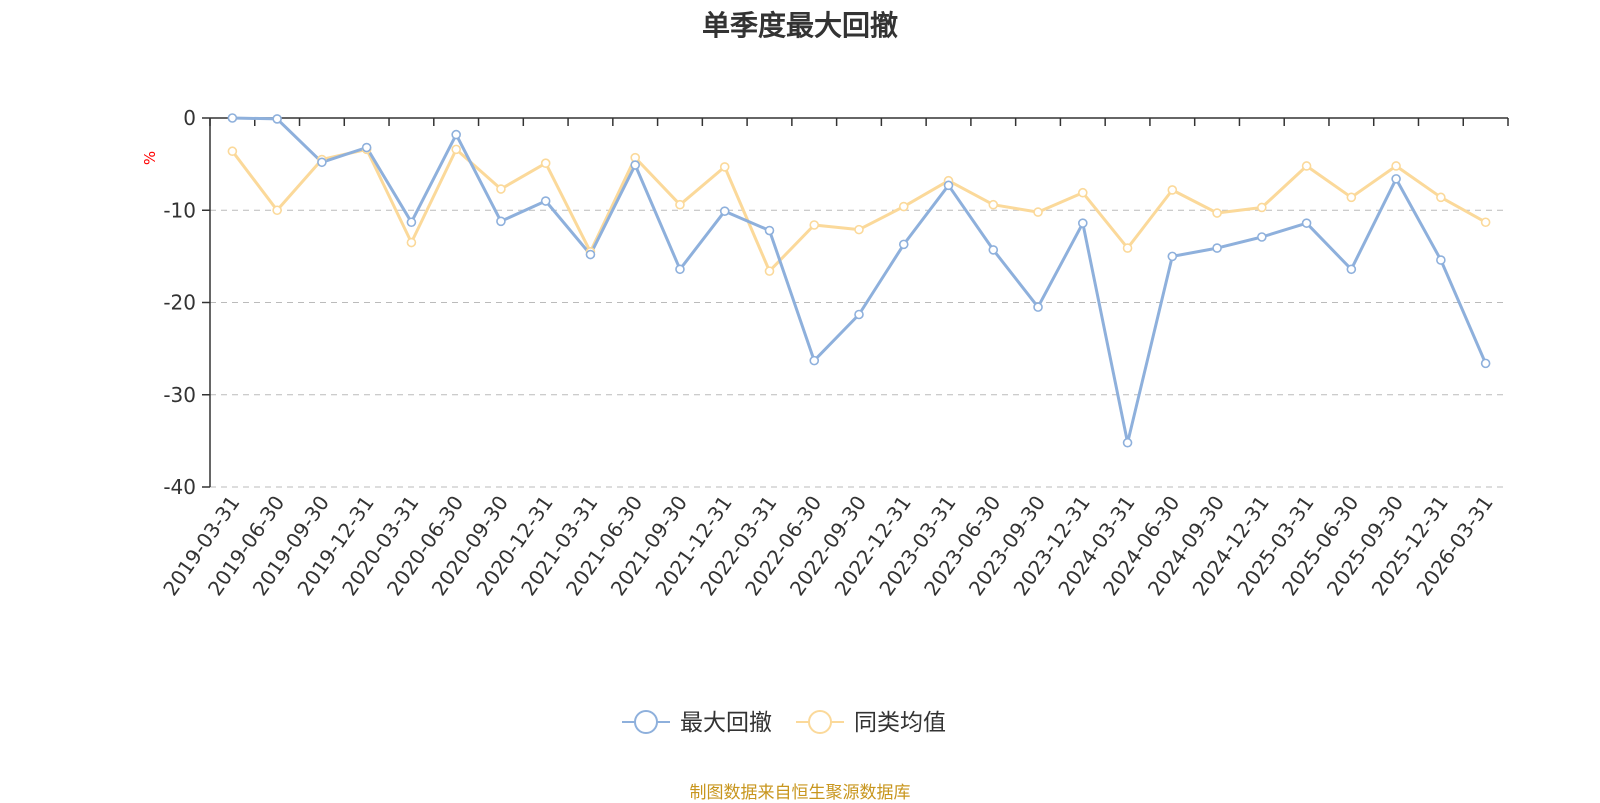  Describe the element at coordinates (179, 395) in the screenshot. I see `y-tick-label: -30` at that location.